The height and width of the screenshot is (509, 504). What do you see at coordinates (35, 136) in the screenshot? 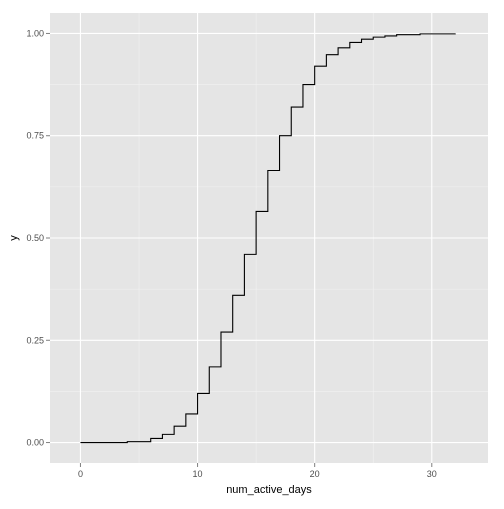
I see `y-tick-label: 0.75` at bounding box center [35, 136].